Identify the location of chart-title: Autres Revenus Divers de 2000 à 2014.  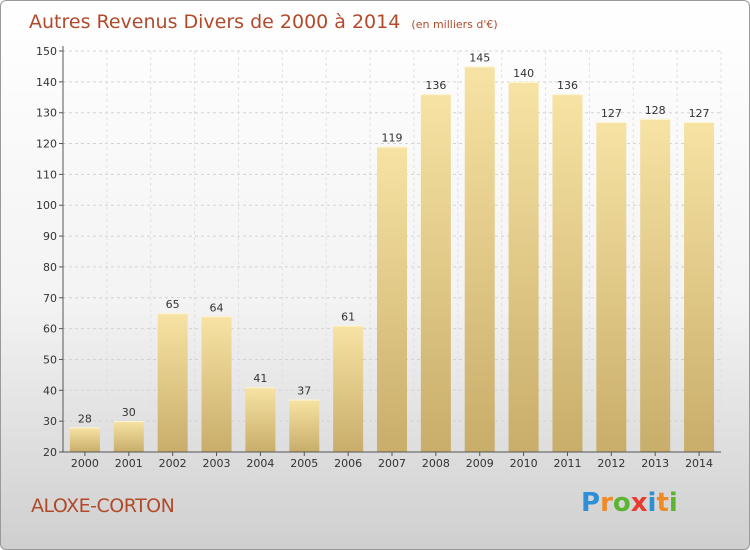
(215, 22).